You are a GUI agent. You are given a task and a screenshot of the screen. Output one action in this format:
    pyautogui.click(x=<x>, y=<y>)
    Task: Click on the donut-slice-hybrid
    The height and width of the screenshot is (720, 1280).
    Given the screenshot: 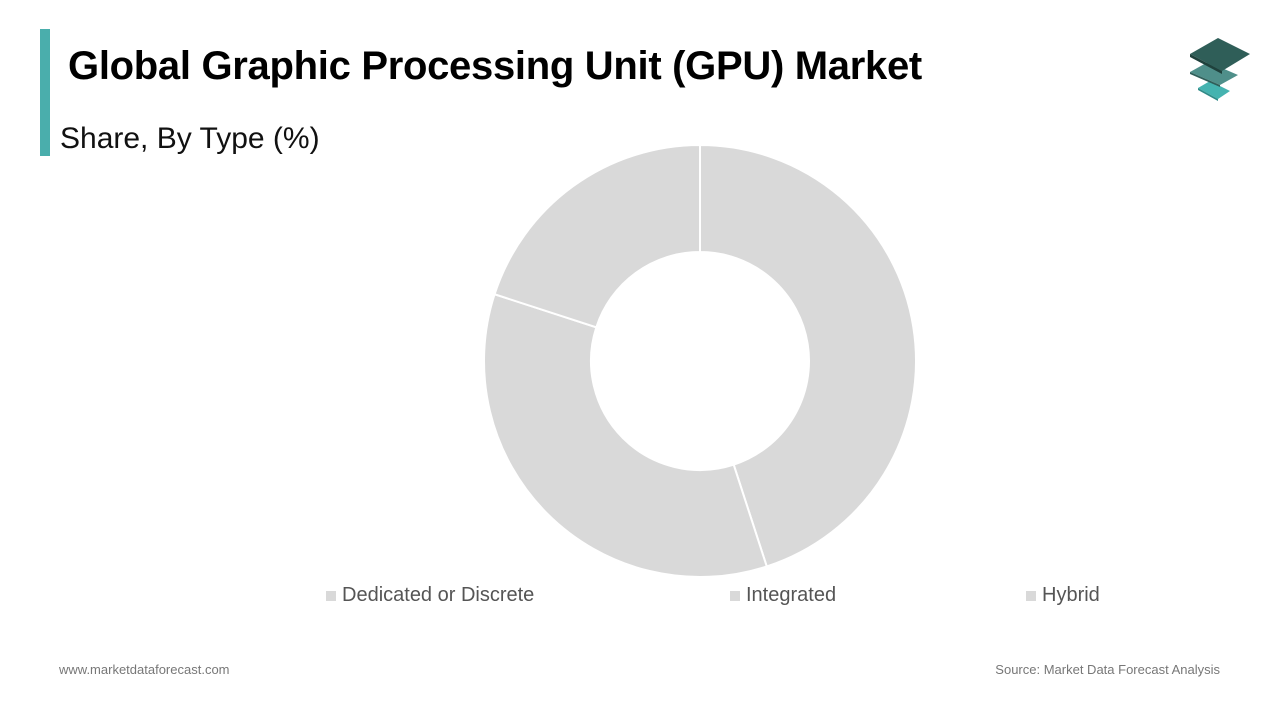 What is the action you would take?
    pyautogui.click(x=597, y=236)
    